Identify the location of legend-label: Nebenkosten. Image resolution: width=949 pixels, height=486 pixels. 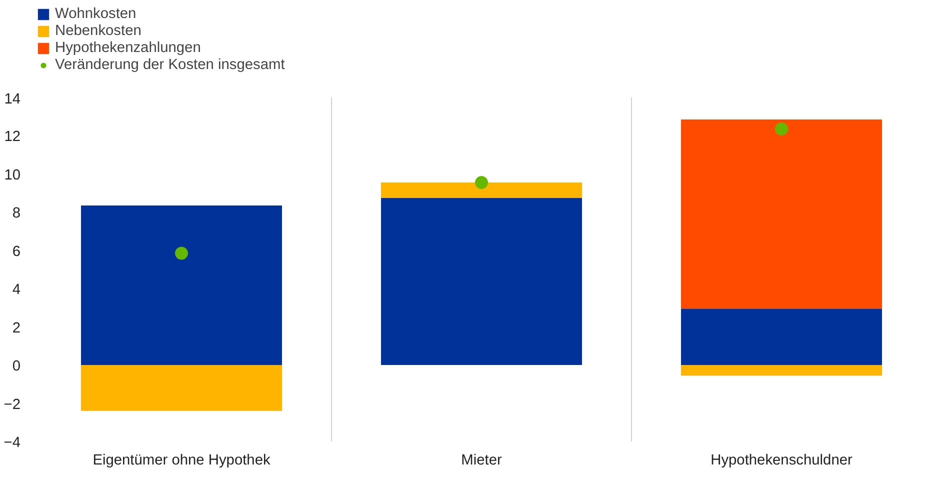
(98, 30).